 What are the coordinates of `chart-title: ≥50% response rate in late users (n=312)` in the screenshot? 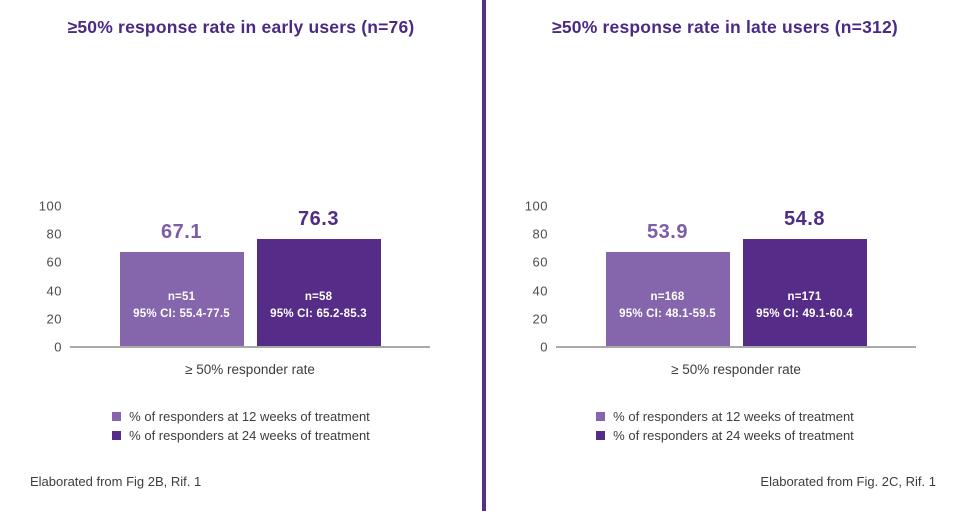 It's located at (725, 27).